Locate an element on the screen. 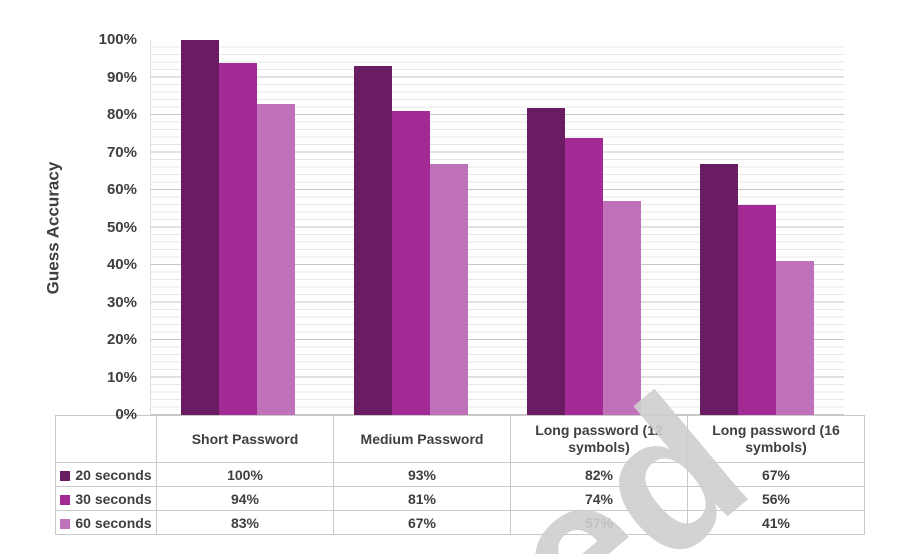  legend-label: 60 seconds is located at coordinates (113, 522).